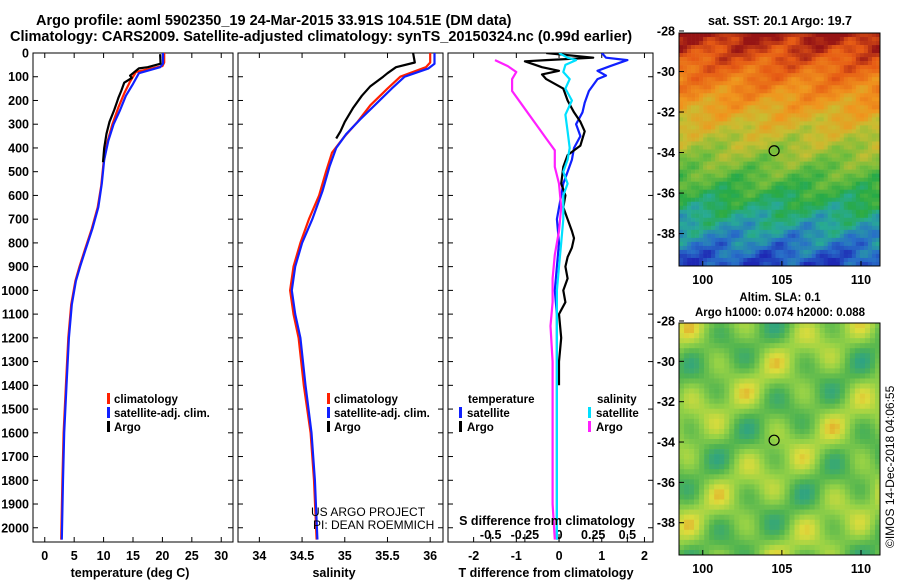  What do you see at coordinates (18, 77) in the screenshot?
I see `depth-tick-label: 100` at bounding box center [18, 77].